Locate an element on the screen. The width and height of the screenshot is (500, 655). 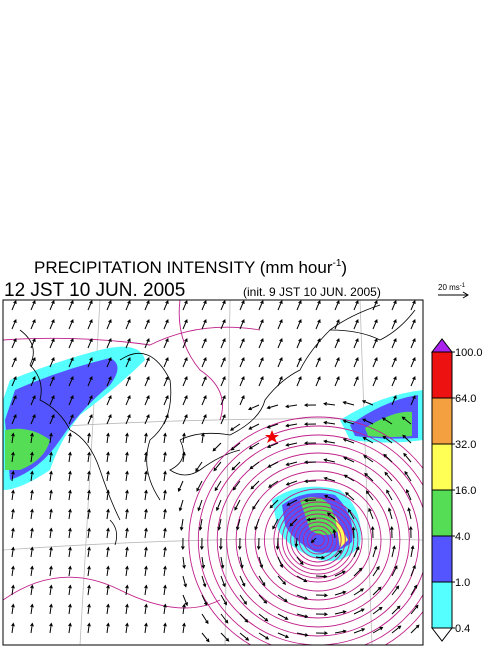
colorbar-over is located at coordinates (442, 345).